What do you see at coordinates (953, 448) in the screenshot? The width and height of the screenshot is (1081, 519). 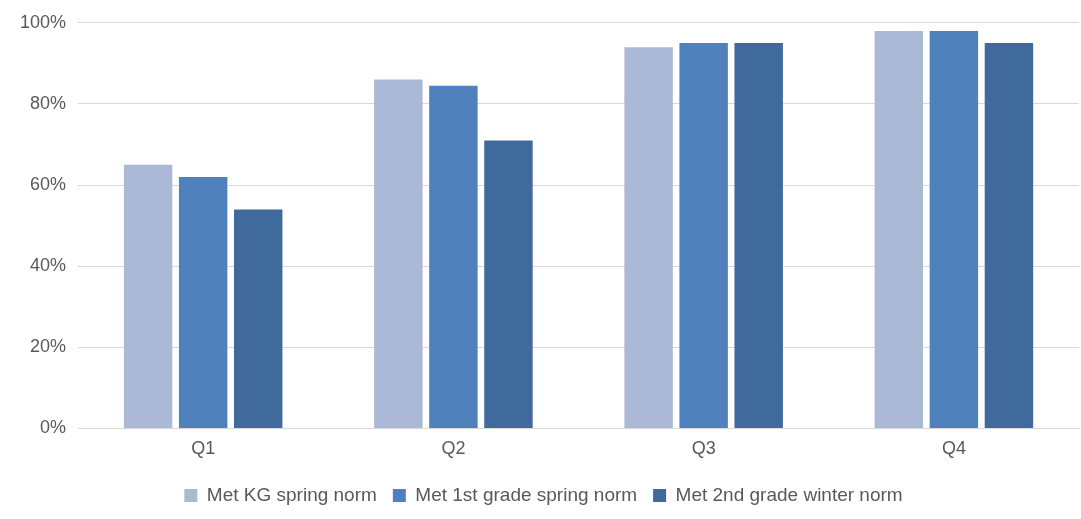 I see `x-tick-label: Q4` at bounding box center [953, 448].